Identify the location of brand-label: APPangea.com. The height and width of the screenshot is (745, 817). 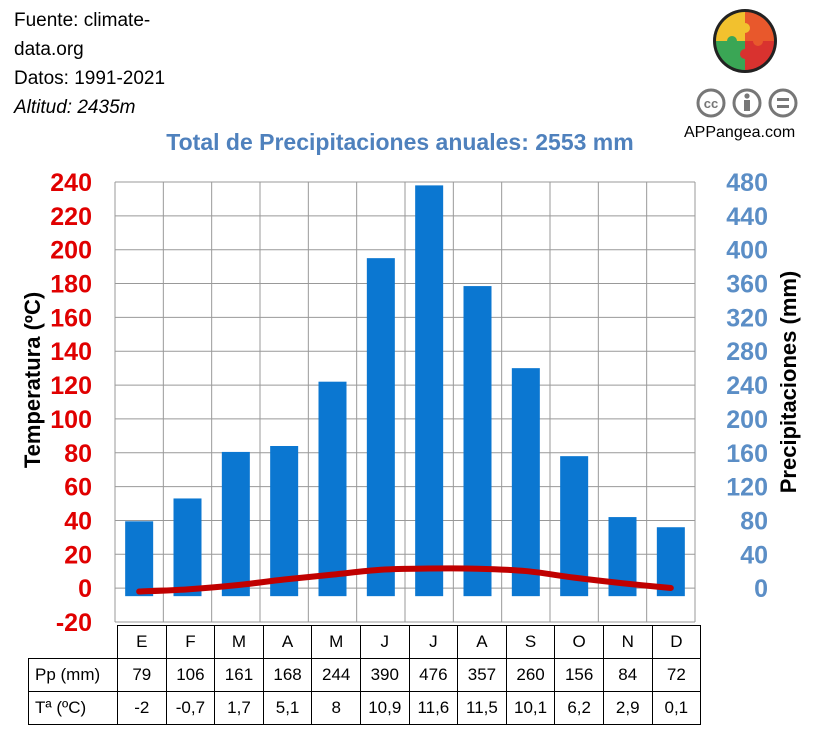
(740, 132).